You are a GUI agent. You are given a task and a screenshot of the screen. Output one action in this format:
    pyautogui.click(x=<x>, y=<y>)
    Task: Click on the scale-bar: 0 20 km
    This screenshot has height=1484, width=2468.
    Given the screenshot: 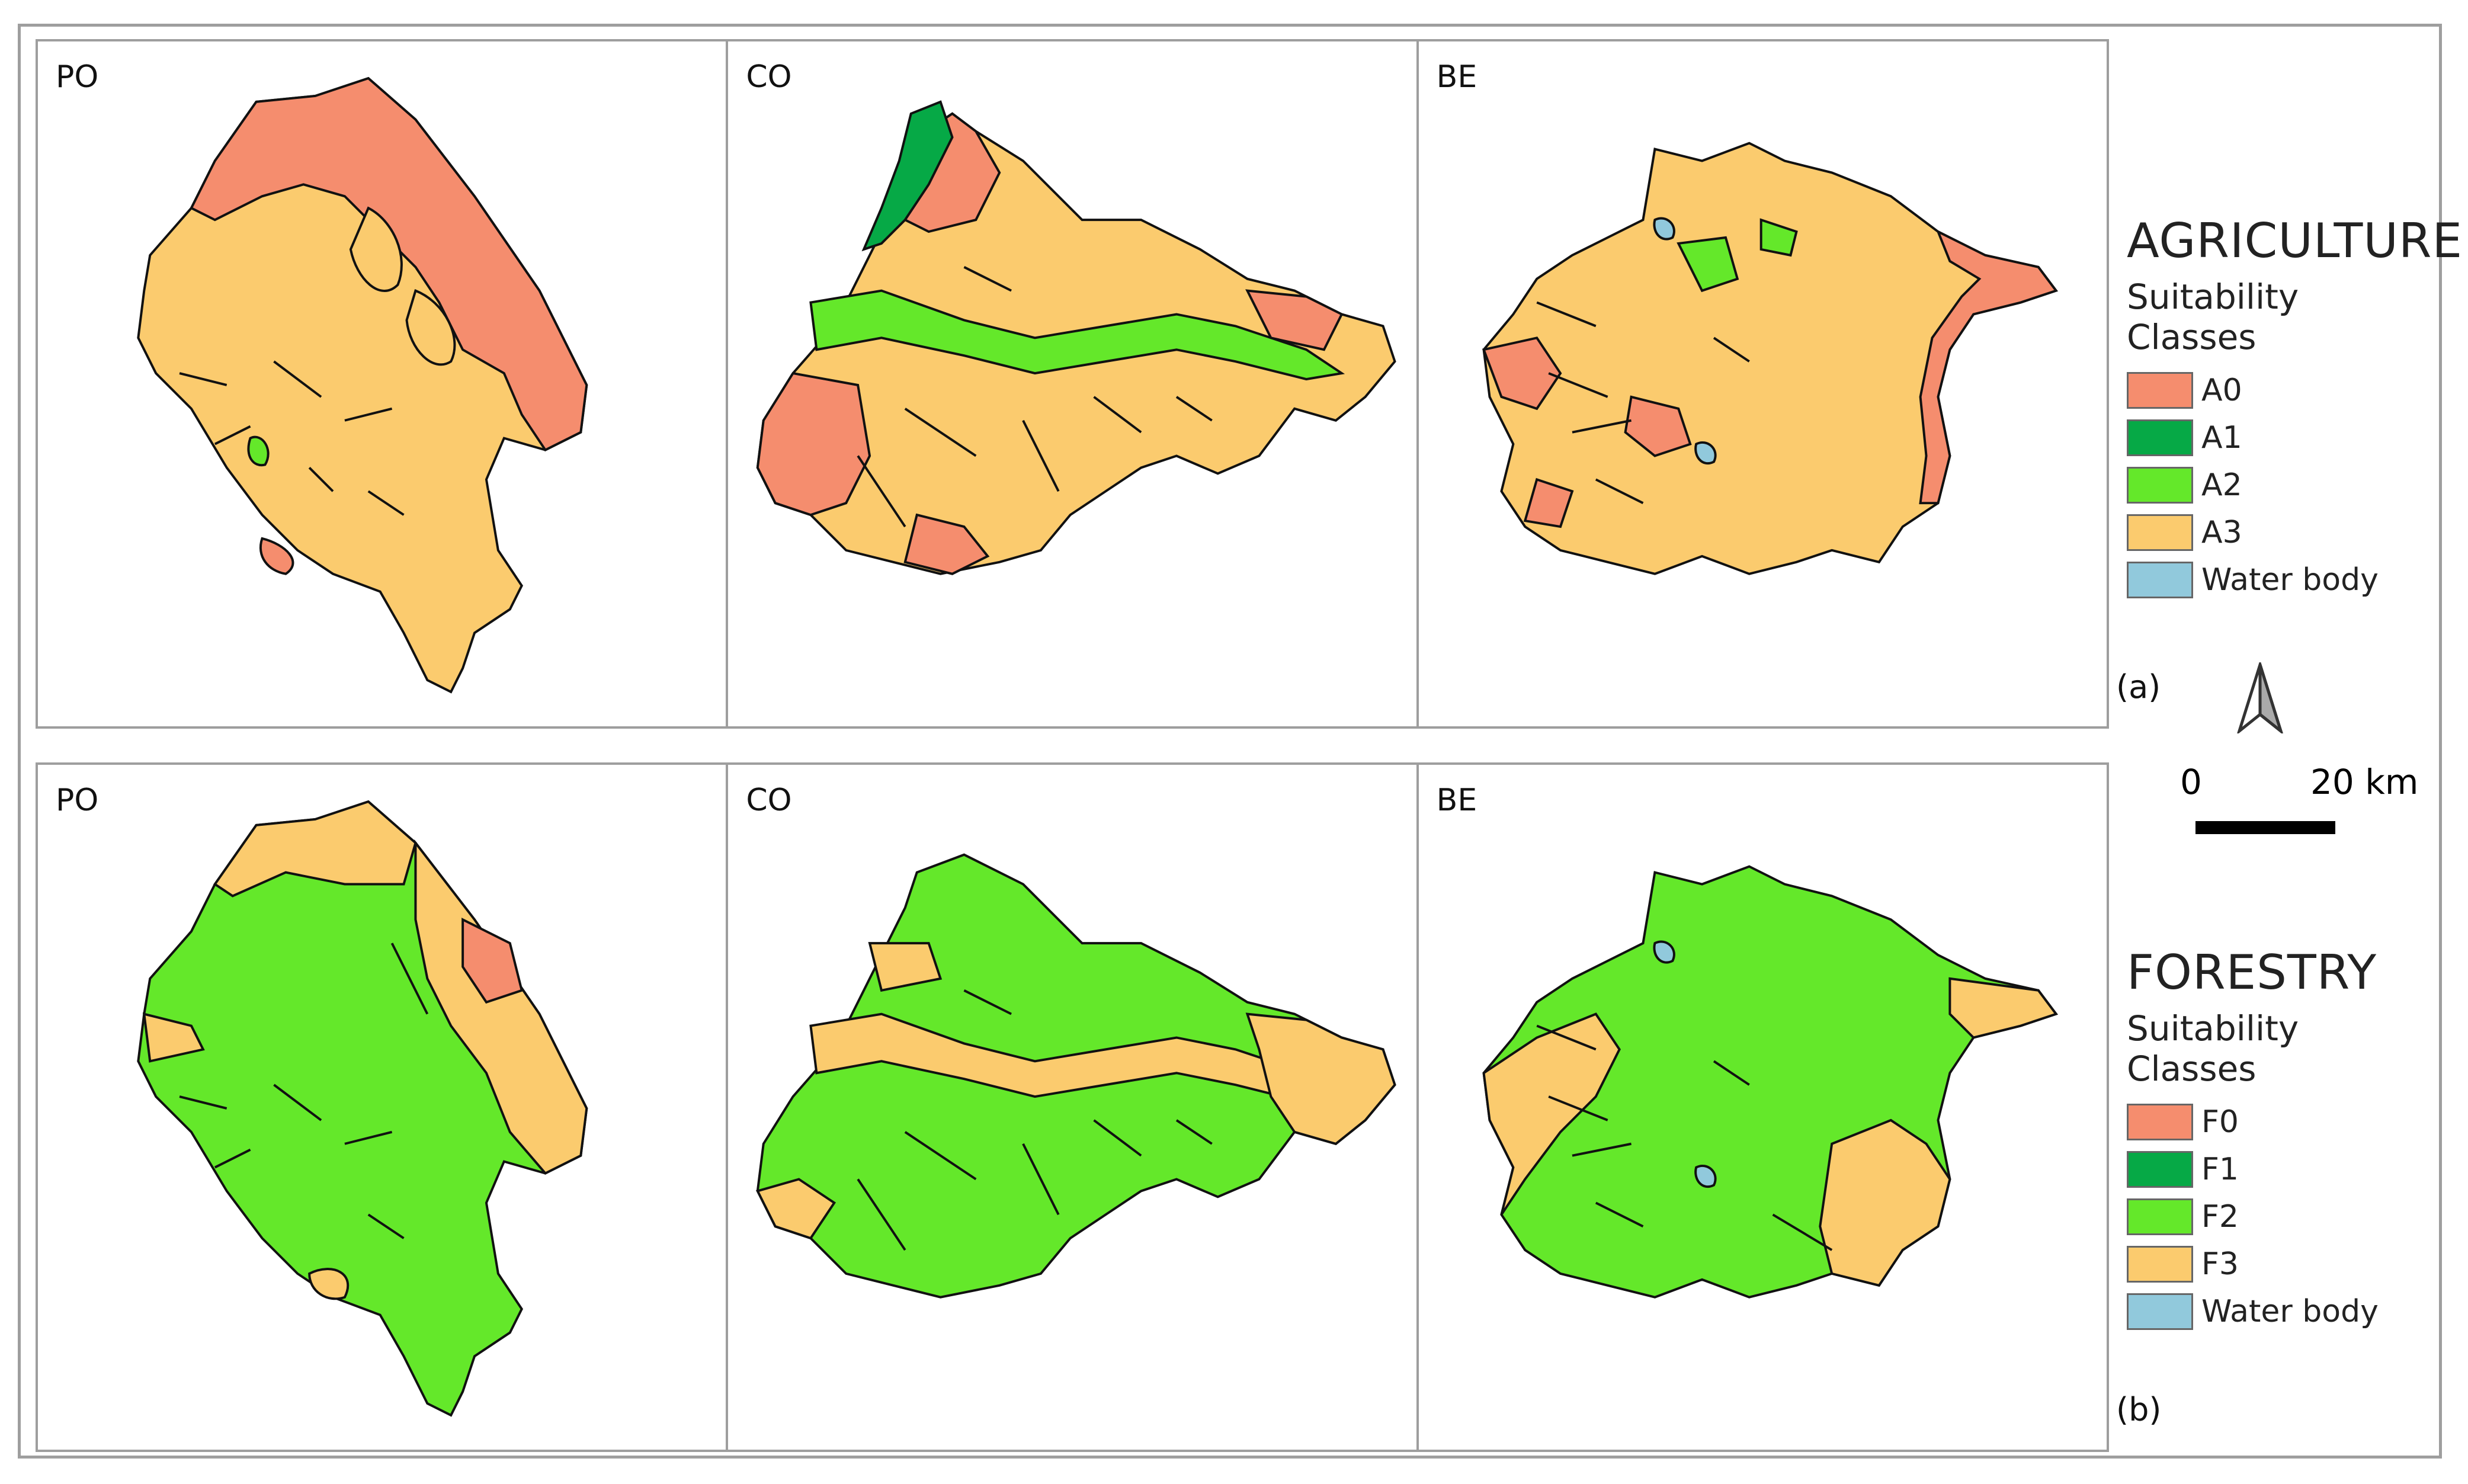 What is the action you would take?
    pyautogui.click(x=2304, y=803)
    